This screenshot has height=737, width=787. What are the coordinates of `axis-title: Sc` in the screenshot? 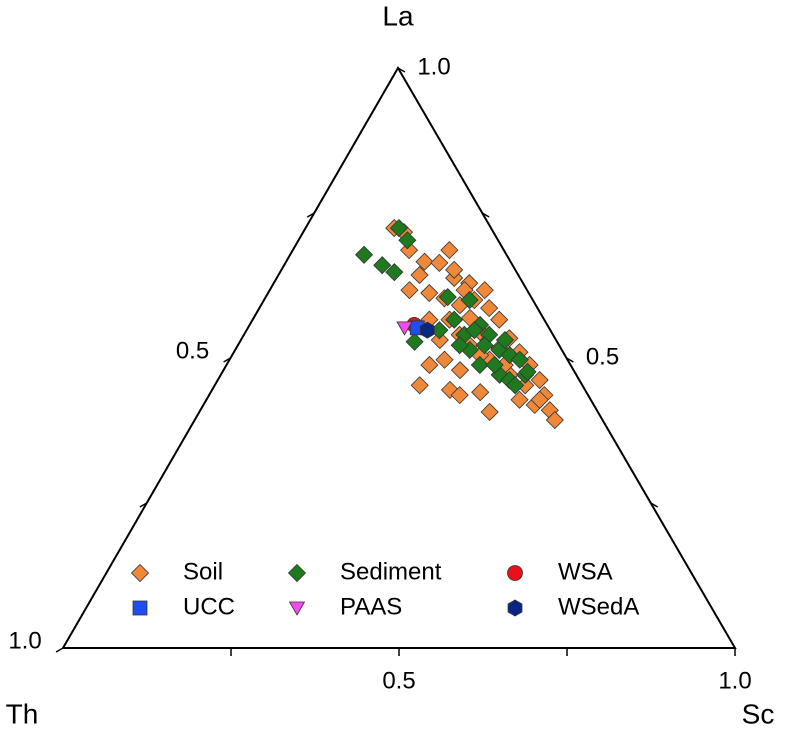 It's located at (758, 713).